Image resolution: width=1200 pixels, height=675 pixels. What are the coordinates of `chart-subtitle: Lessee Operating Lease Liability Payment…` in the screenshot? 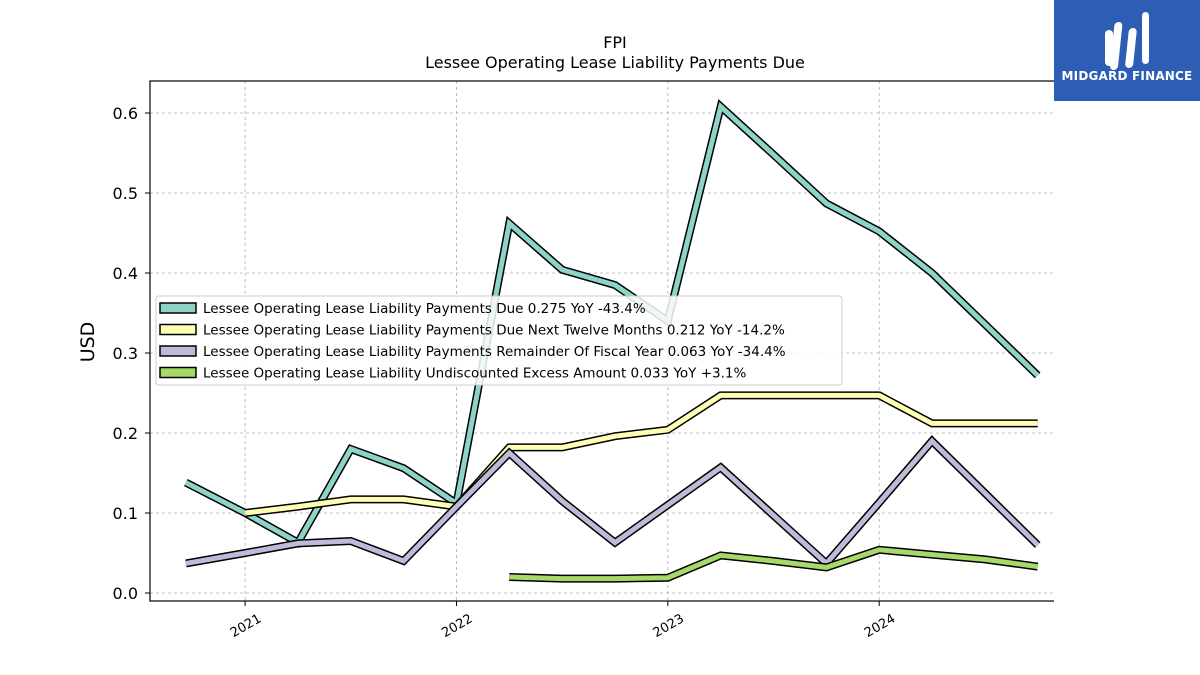 It's located at (615, 62).